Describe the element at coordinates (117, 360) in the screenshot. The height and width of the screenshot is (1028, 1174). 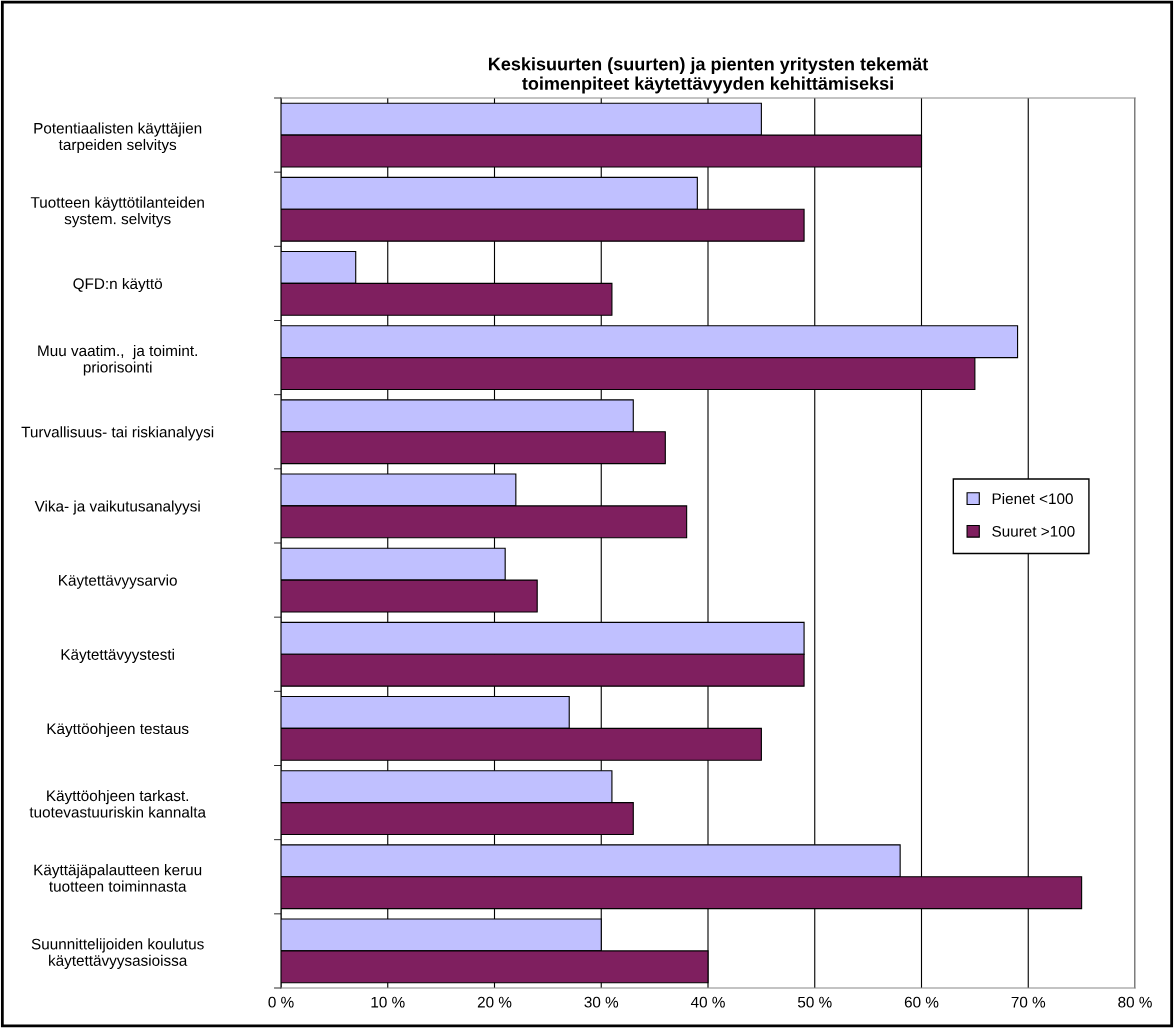
I see `y-tick-label: Muu vaatim., ja toimint. priorisointi` at that location.